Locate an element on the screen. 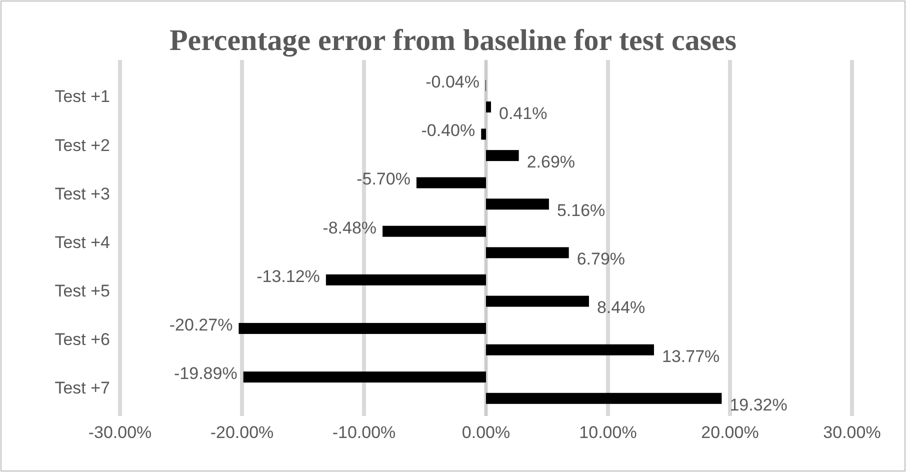 The image size is (906, 472). data-label: 19.32% is located at coordinates (759, 404).